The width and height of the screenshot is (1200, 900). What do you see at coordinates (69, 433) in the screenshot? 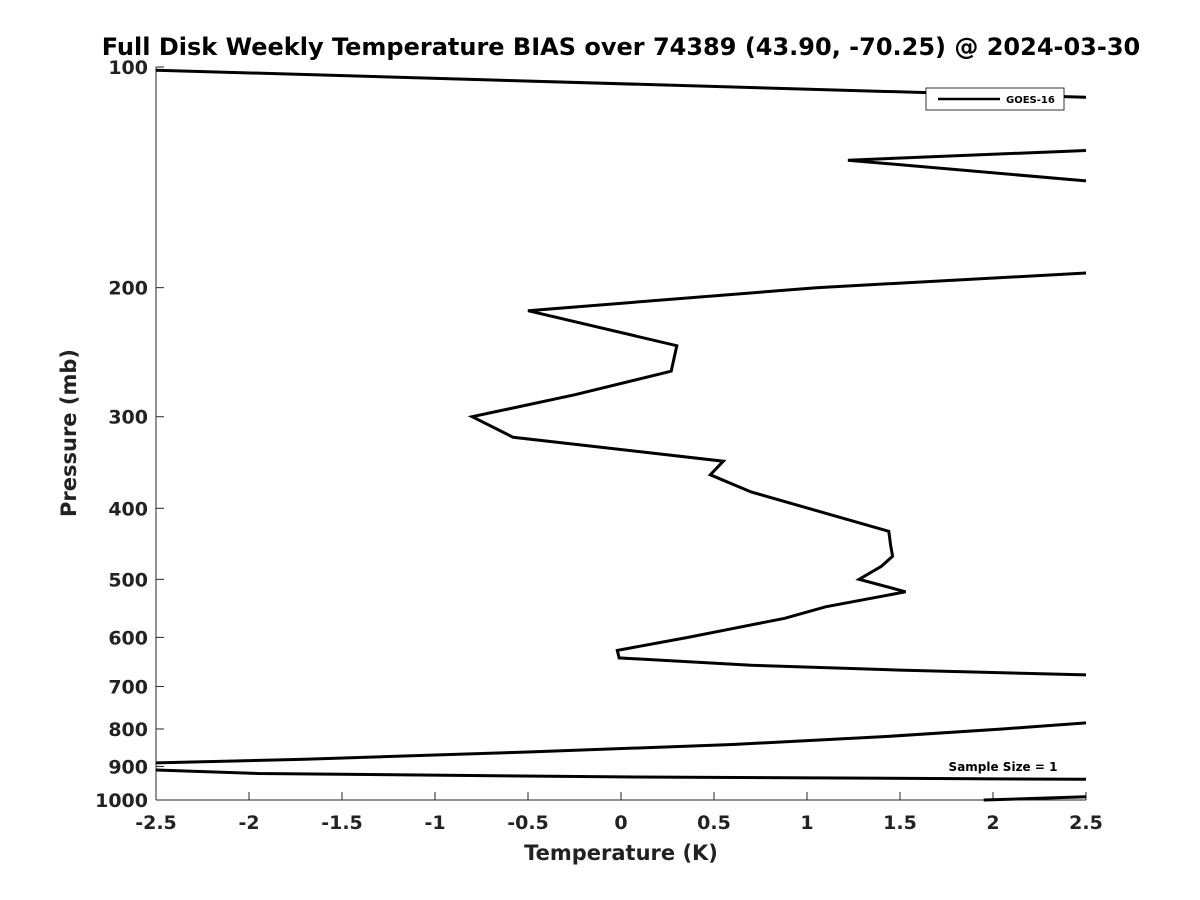
I see `y-axis-label: Pressure (mb)` at bounding box center [69, 433].